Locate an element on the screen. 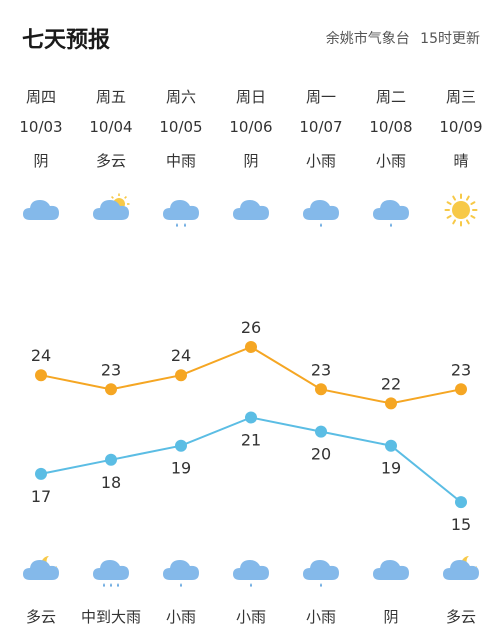 This screenshot has height=644, width=500. date-label: 10/06 is located at coordinates (251, 127).